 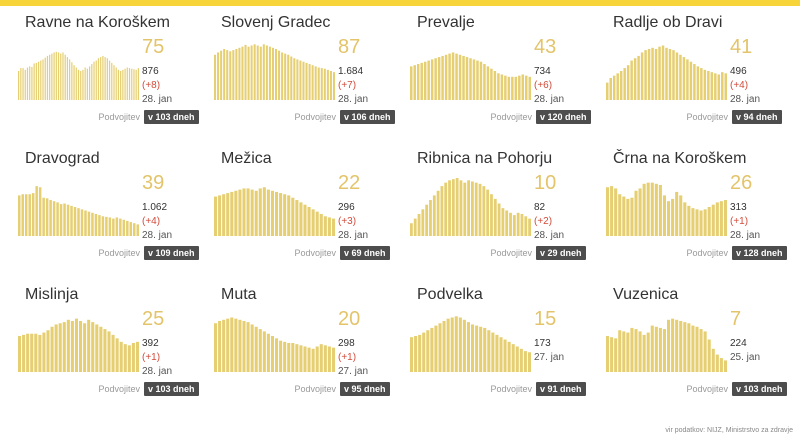 What do you see at coordinates (738, 207) in the screenshot?
I see `total-cases: 313` at bounding box center [738, 207].